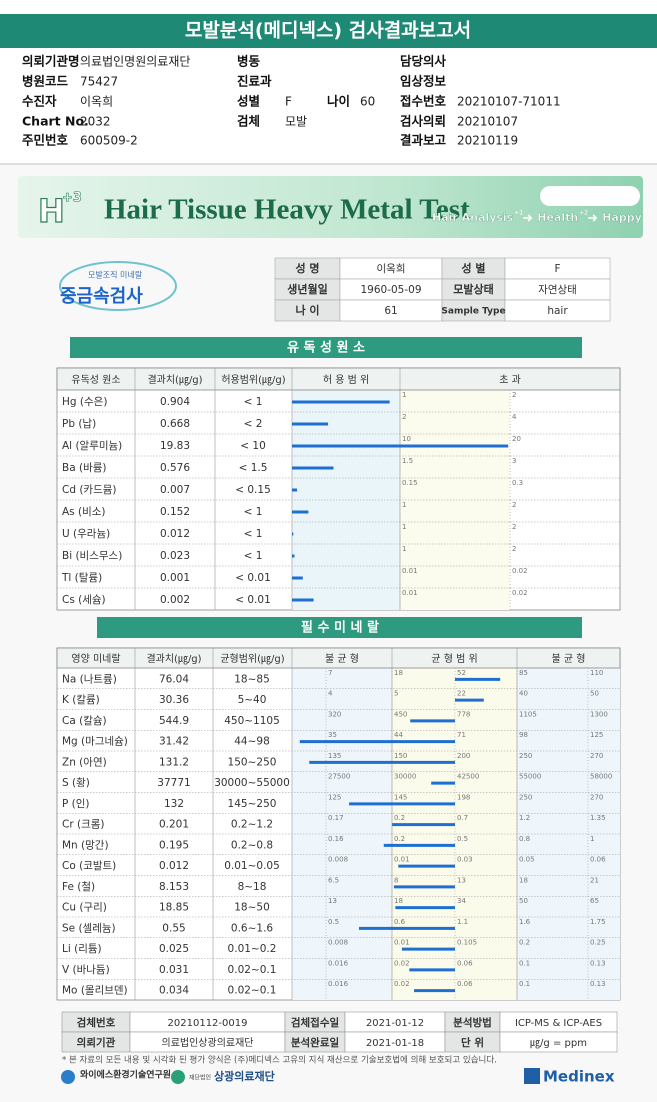 The image size is (657, 1102). I want to click on scale-tick-label: 0.3, so click(517, 483).